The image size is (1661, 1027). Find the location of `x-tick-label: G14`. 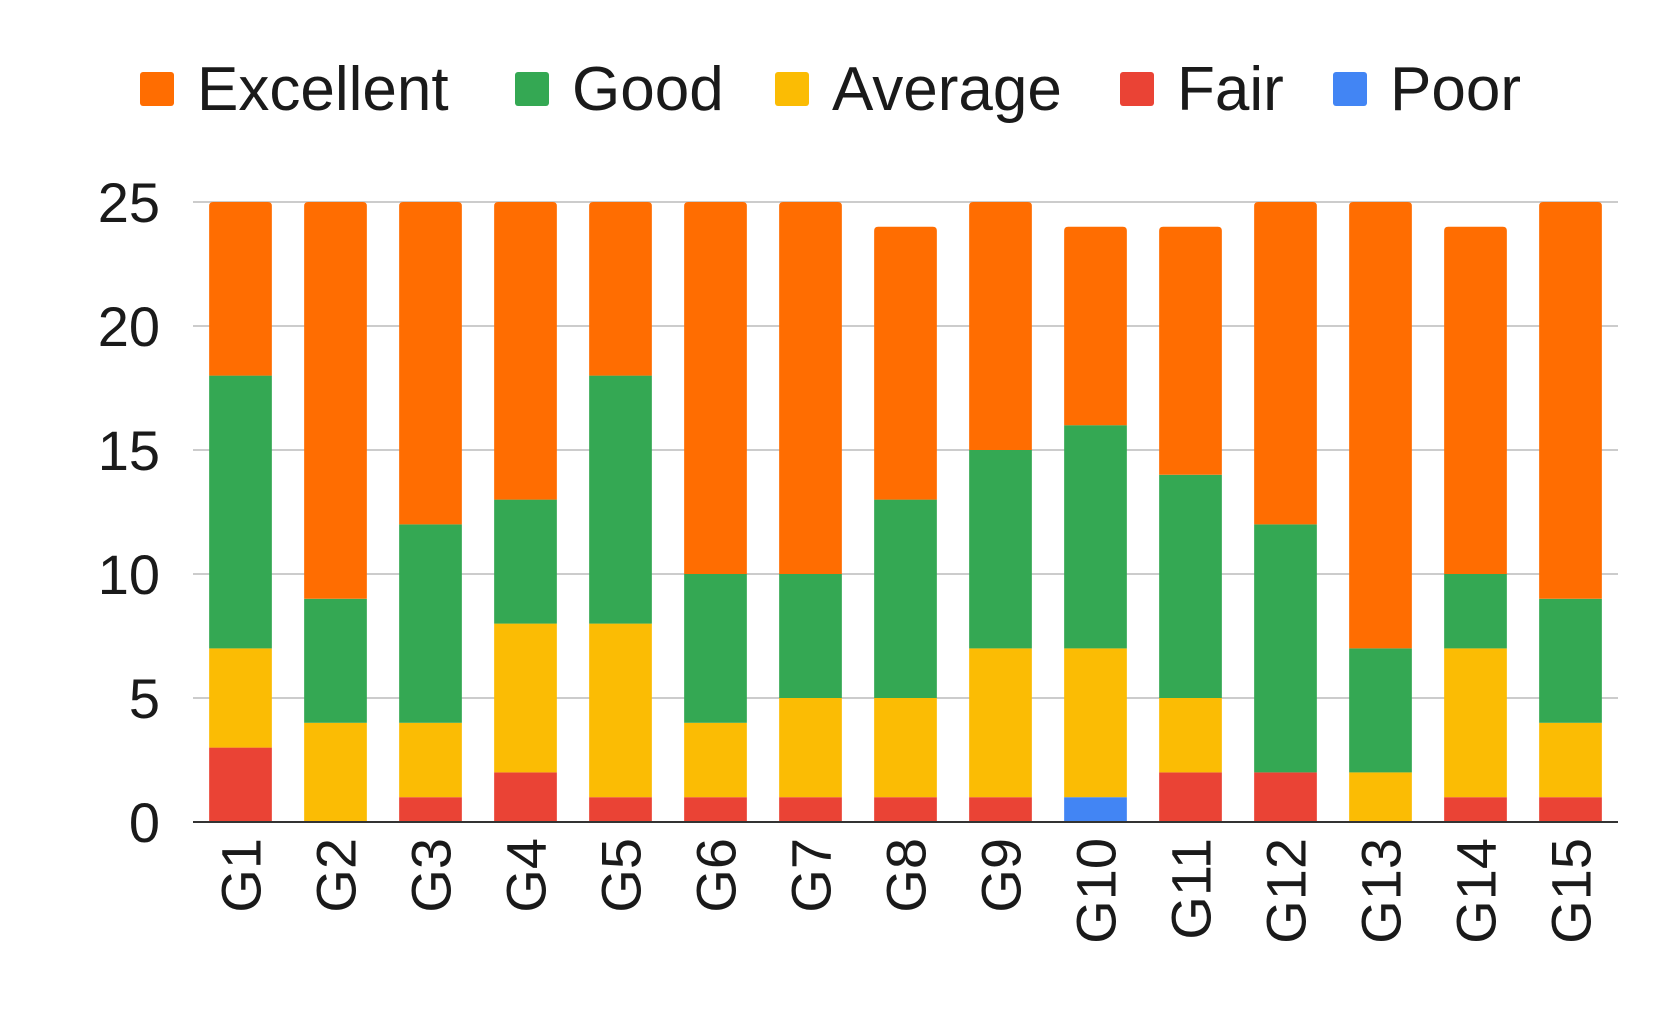

x-tick-label: G14 is located at coordinates (1476, 891).